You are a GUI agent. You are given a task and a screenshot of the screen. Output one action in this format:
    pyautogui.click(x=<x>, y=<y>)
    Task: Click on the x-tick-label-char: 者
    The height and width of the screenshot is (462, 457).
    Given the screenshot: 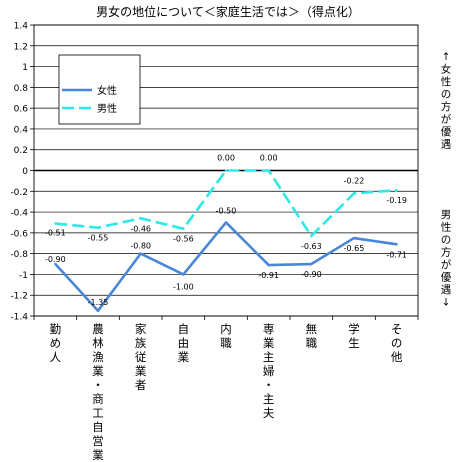 What is the action you would take?
    pyautogui.click(x=141, y=385)
    